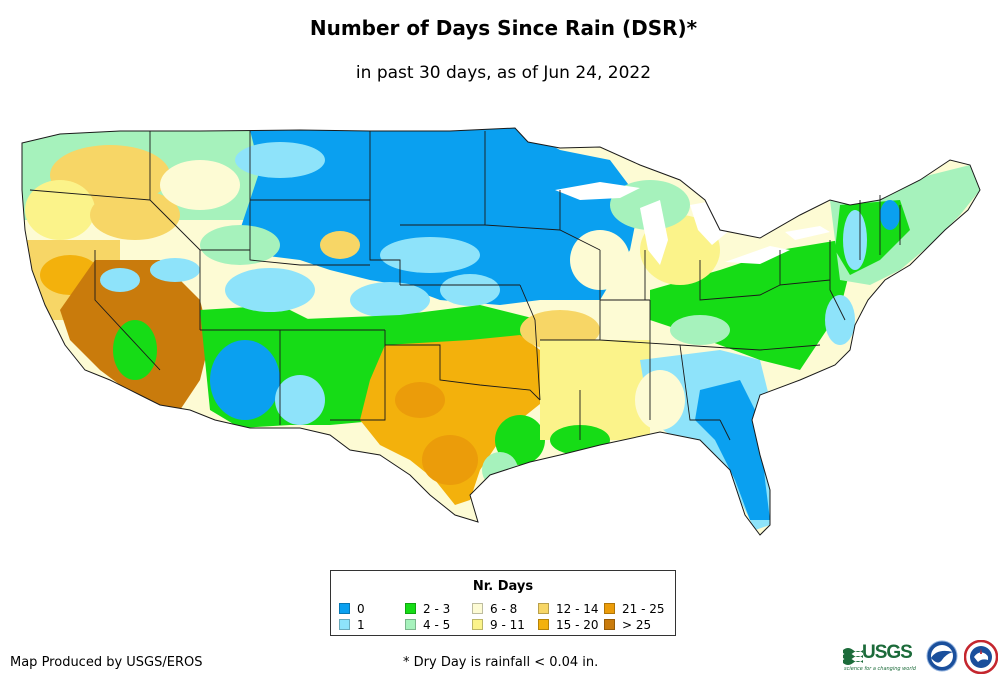 The width and height of the screenshot is (1007, 691). I want to click on legend-item-7: 15 - 20, so click(568, 625).